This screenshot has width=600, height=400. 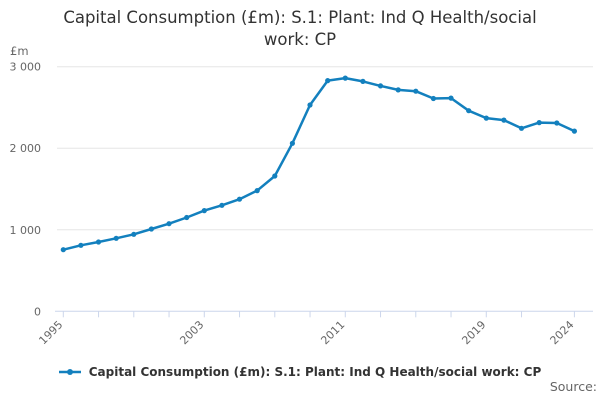 What do you see at coordinates (26, 230) in the screenshot?
I see `y-tick-label: 1 000` at bounding box center [26, 230].